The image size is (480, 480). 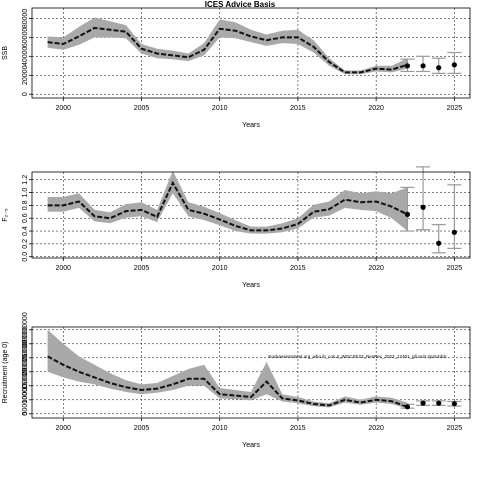 What do you see at coordinates (25, 180) in the screenshot?
I see `y-tick-label: 1.2` at bounding box center [25, 180].